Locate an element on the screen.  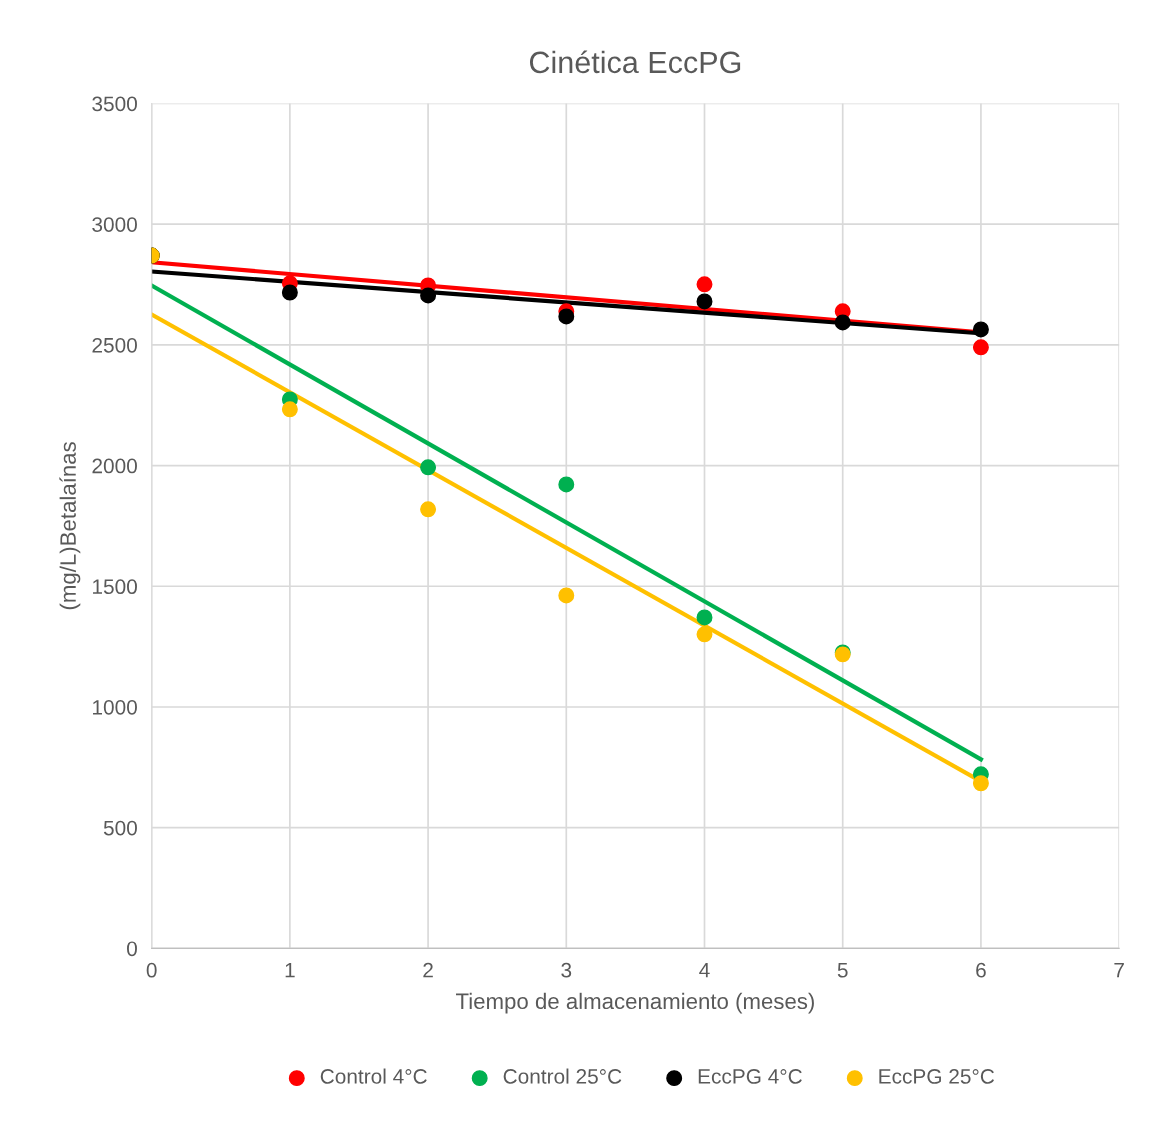
x-tick-label: 1 is located at coordinates (290, 970).